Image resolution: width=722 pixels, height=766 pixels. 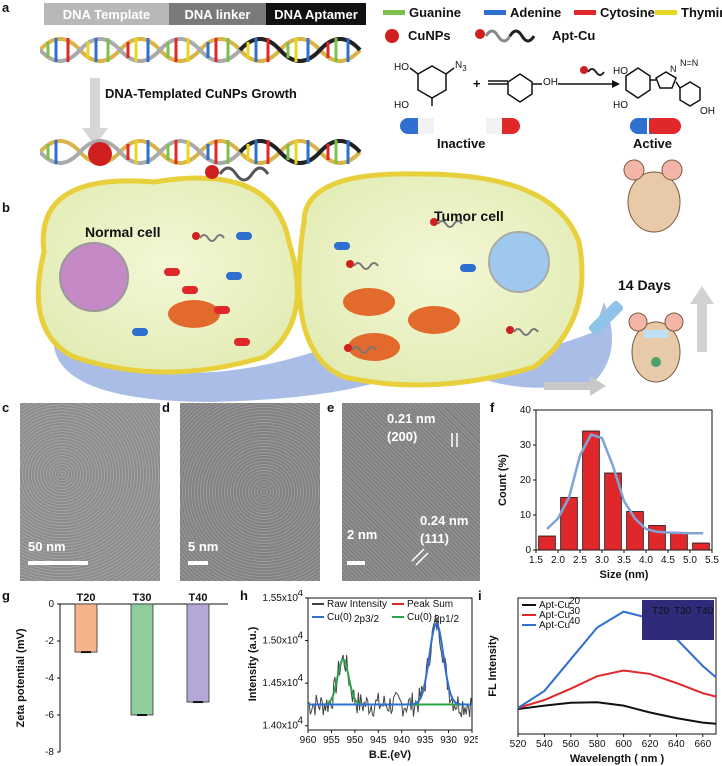 I want to click on y-axis-label: FL Intensity, so click(x=493, y=665).